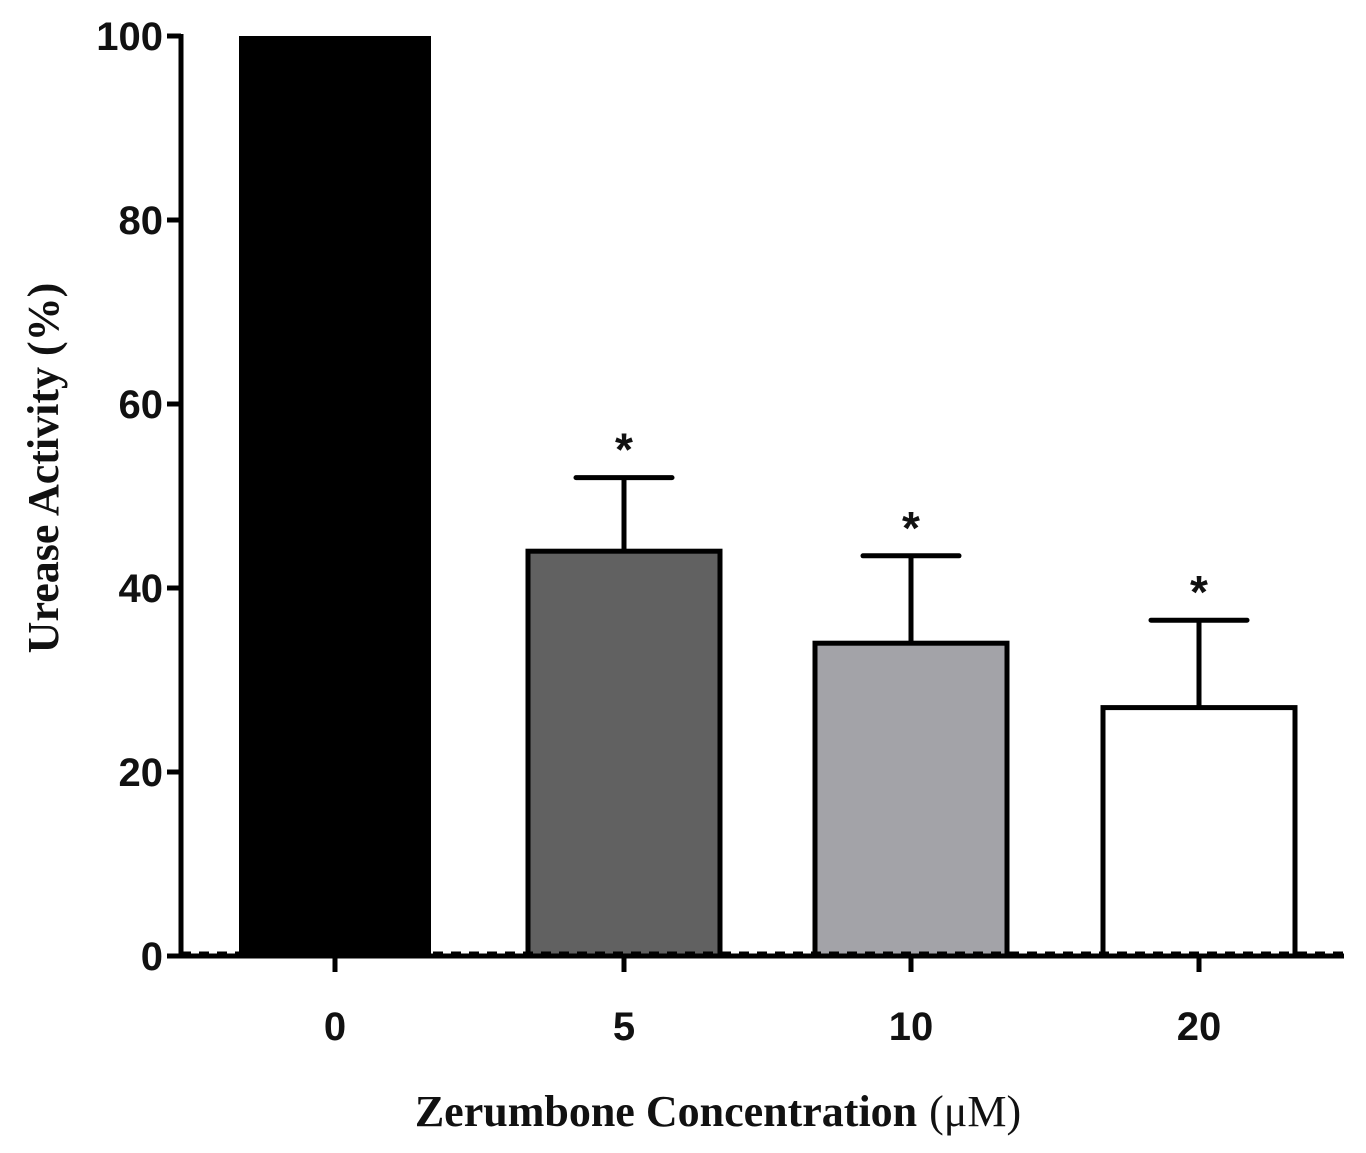 The height and width of the screenshot is (1153, 1366). I want to click on x-axis-title: Zerumbone Concentration (μM), so click(718, 1111).